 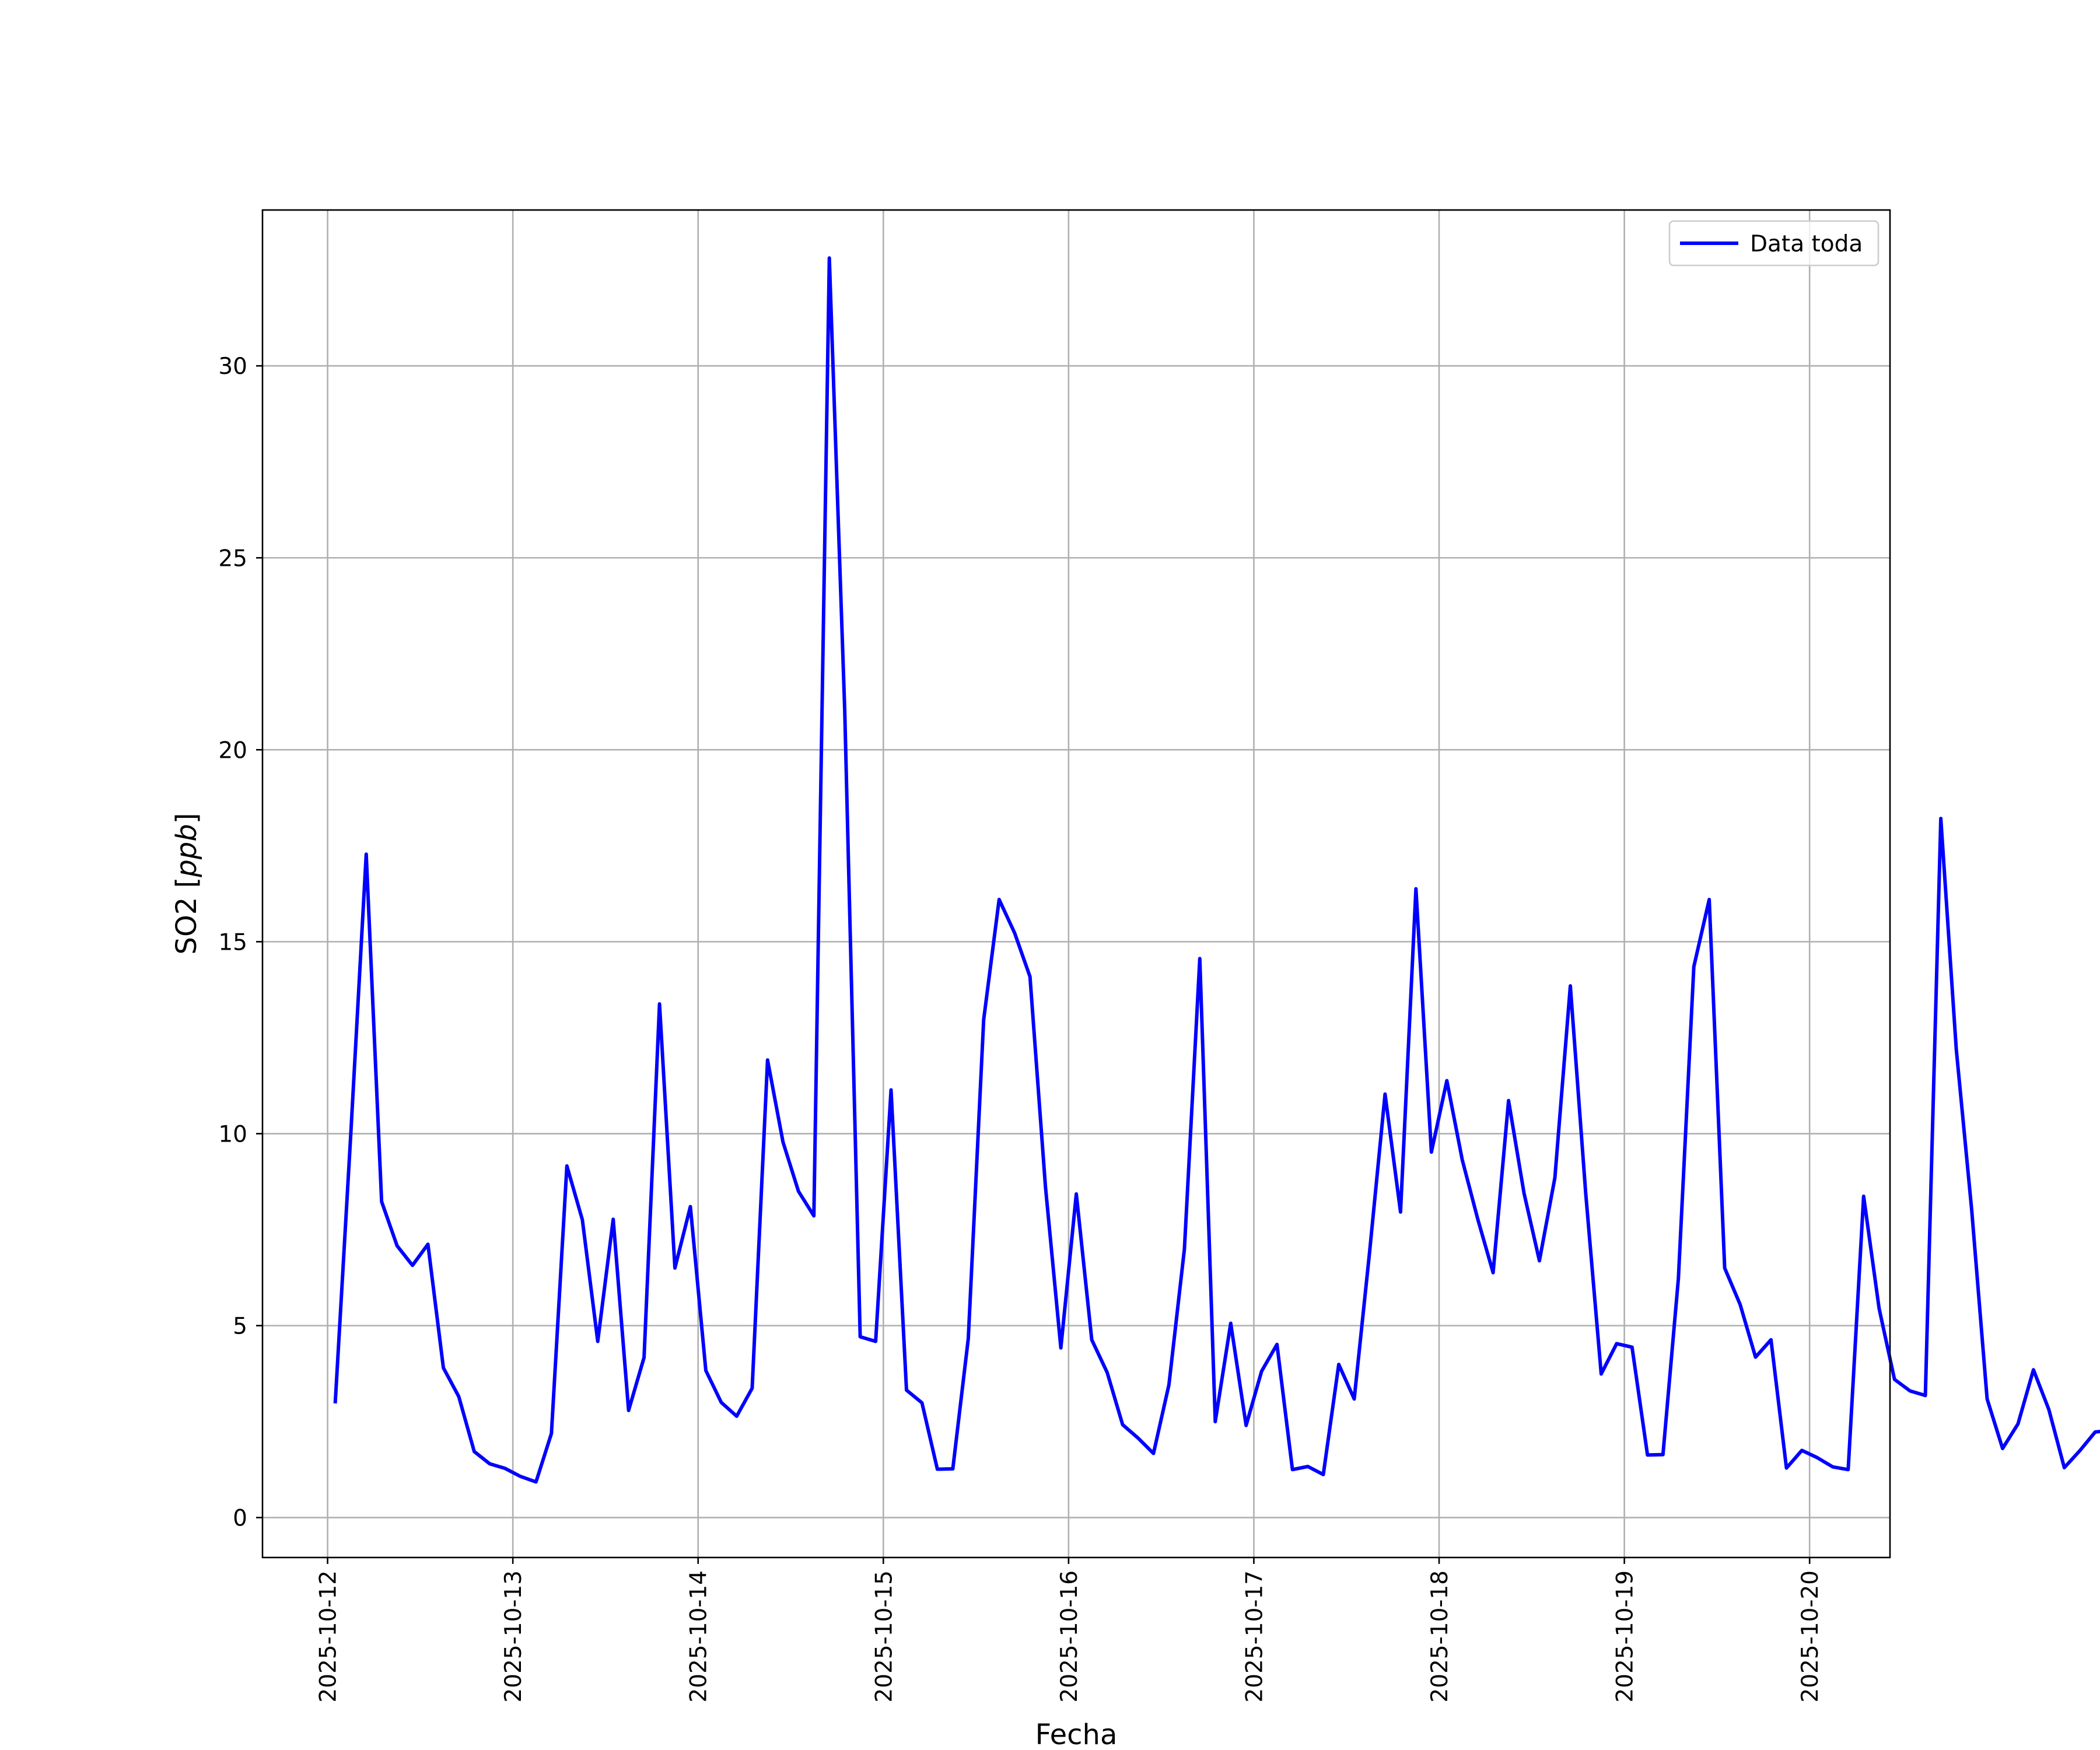 I want to click on legend-label: Data toda, so click(x=1806, y=244).